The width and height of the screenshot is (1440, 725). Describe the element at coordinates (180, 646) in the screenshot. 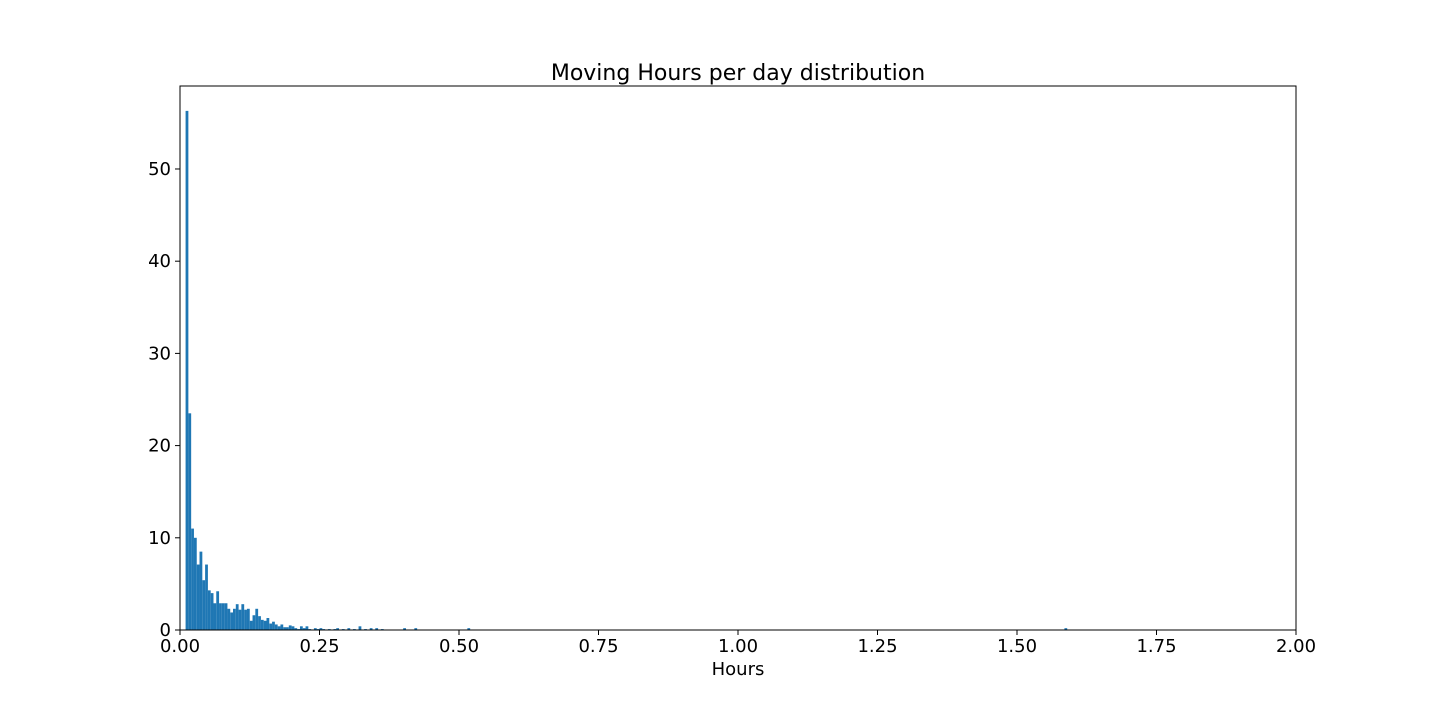

I see `x-tick-label-0: 0.00` at that location.